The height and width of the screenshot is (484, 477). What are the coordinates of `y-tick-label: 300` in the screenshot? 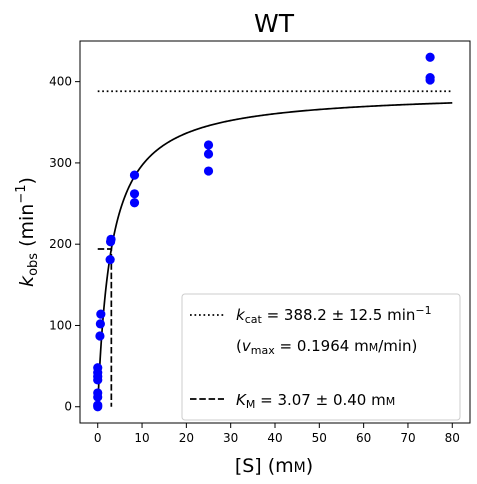 It's located at (60, 163).